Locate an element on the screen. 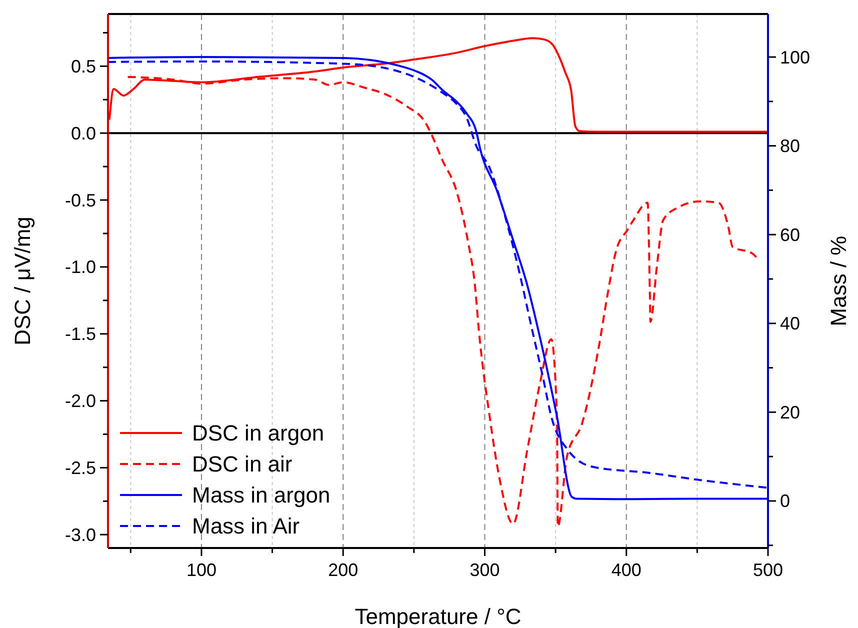 The image size is (858, 628). y2-tick-label: 80 is located at coordinates (790, 146).